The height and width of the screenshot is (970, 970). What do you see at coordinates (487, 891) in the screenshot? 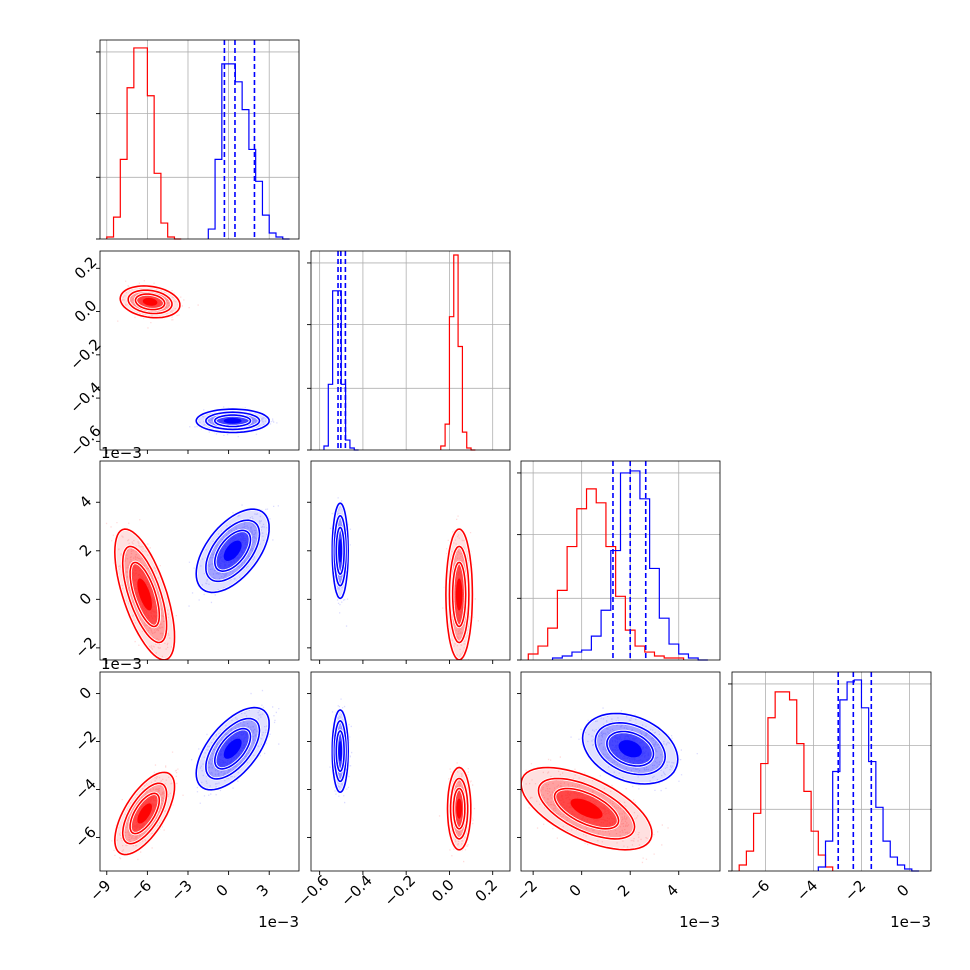
I see `x-tick-label: 0.2` at bounding box center [487, 891].